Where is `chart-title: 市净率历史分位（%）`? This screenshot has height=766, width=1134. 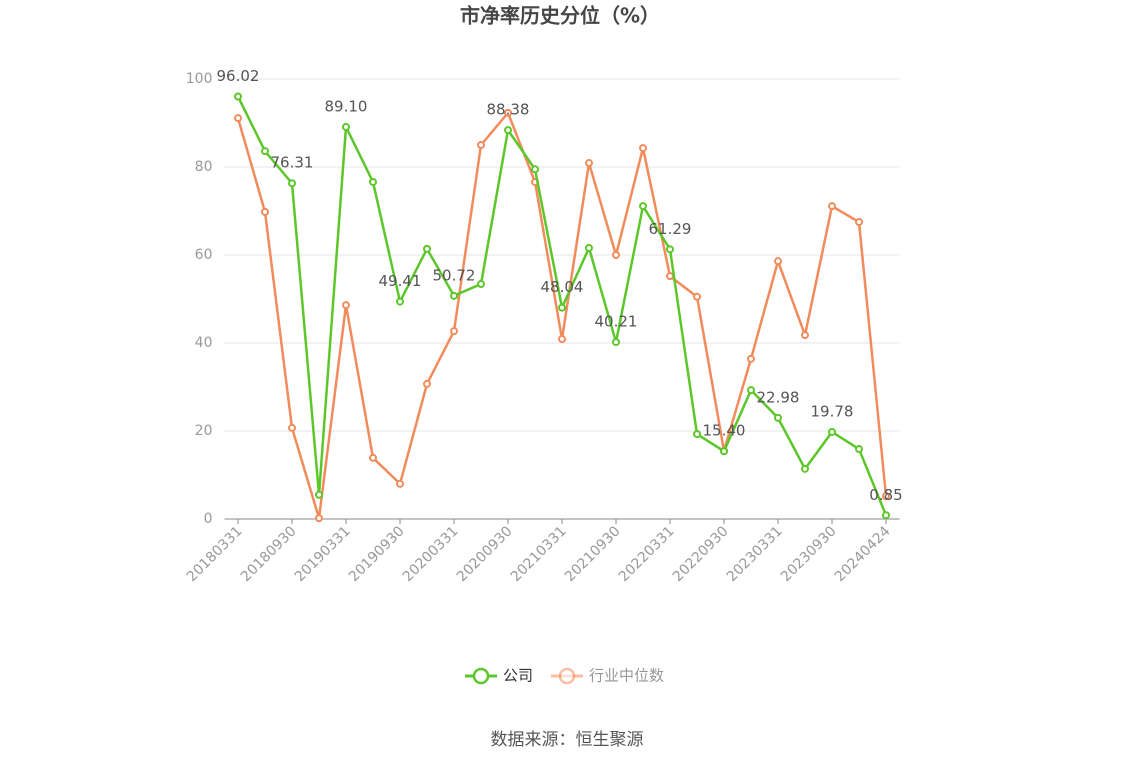 chart-title: 市净率历史分位（%） is located at coordinates (560, 16).